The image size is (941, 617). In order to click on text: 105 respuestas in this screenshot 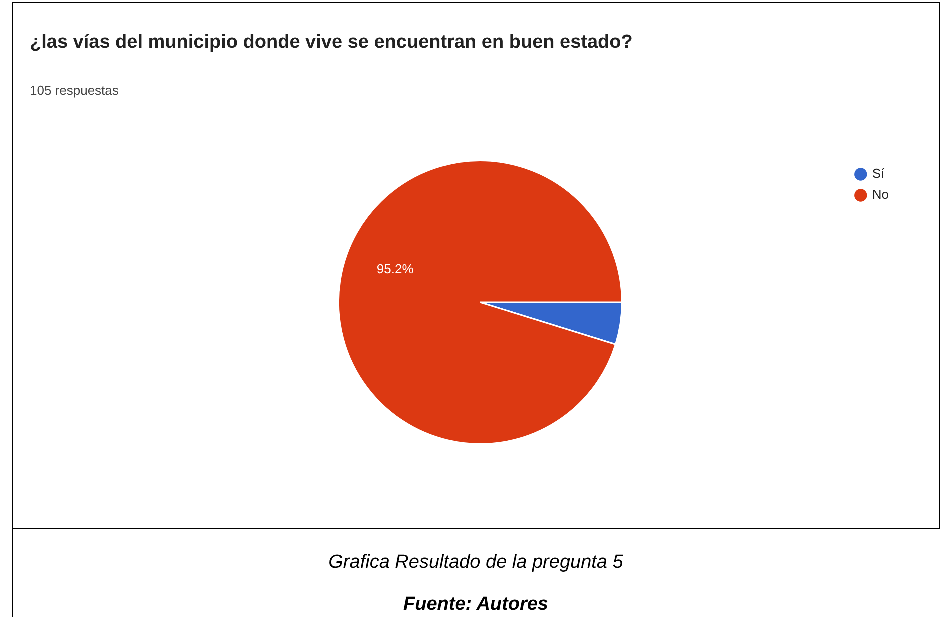, I will do `click(74, 90)`.